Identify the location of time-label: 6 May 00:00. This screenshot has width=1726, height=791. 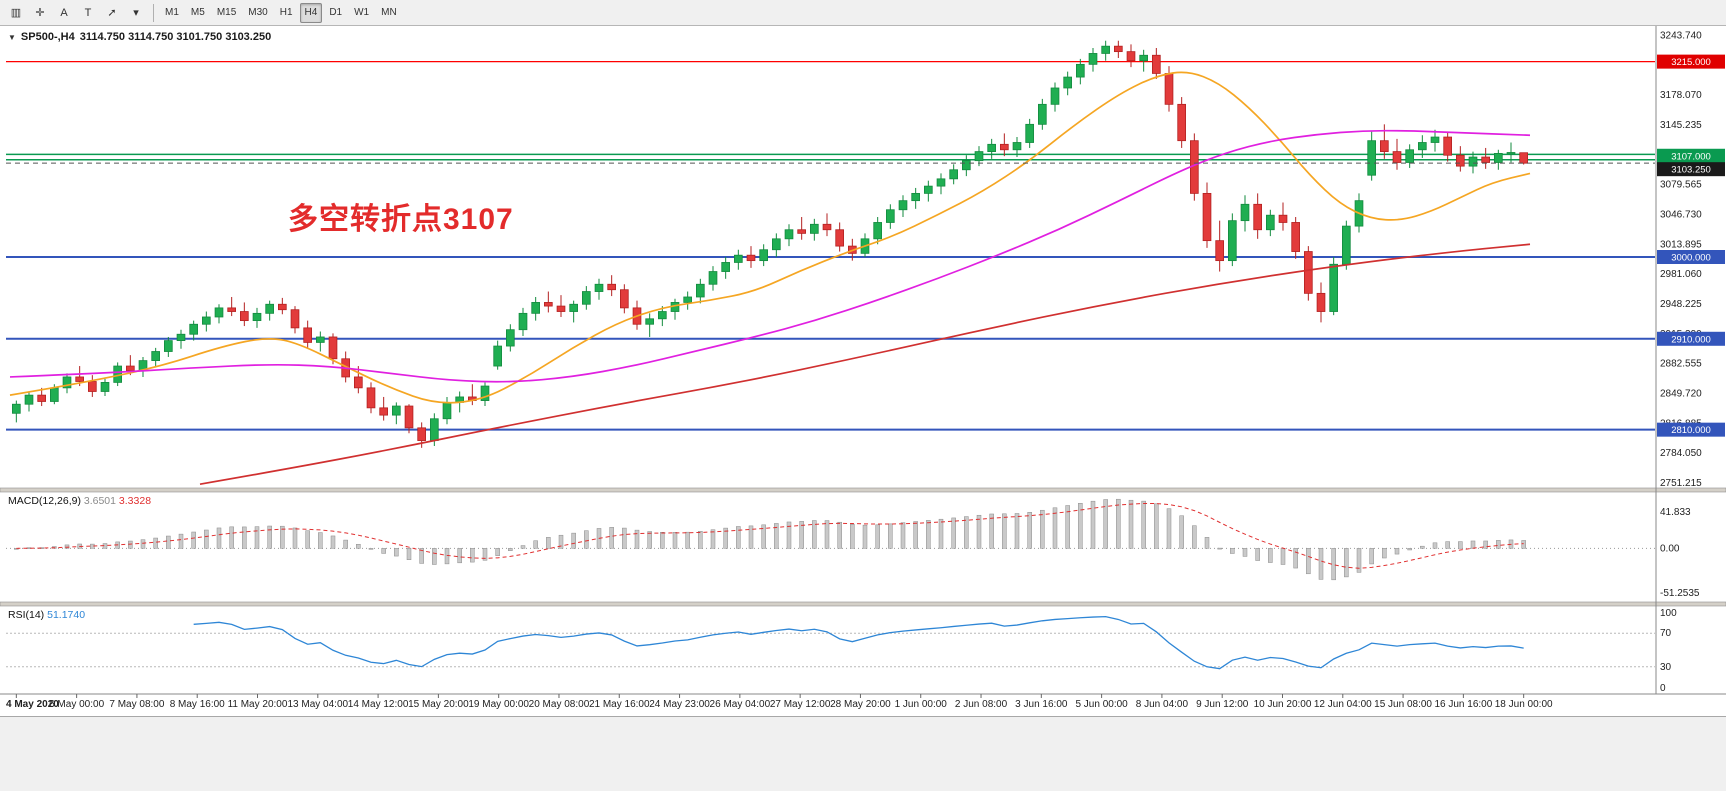
(76, 704).